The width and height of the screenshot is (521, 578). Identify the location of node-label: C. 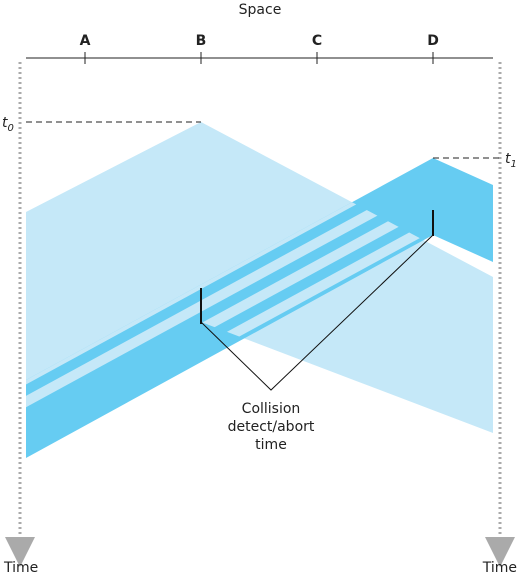
(317, 41).